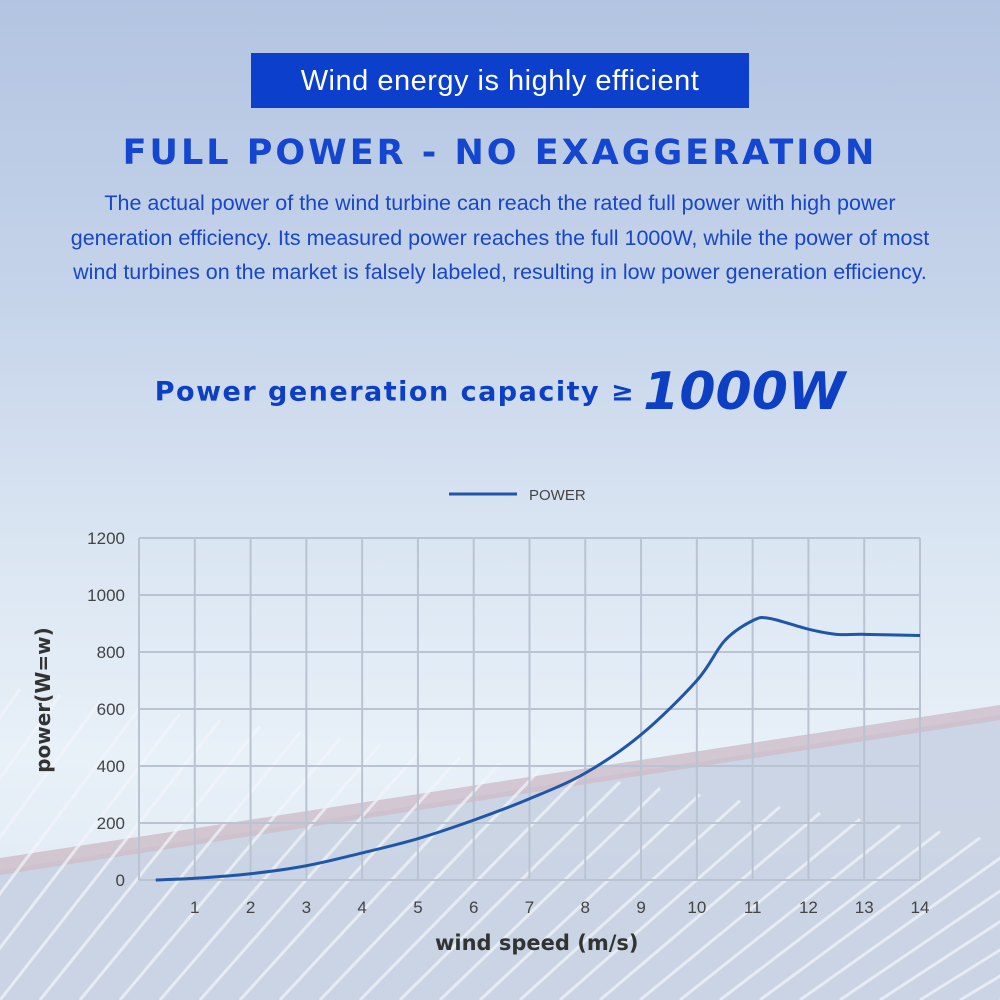 The height and width of the screenshot is (1000, 1000). I want to click on x-tick-label: 14, so click(920, 907).